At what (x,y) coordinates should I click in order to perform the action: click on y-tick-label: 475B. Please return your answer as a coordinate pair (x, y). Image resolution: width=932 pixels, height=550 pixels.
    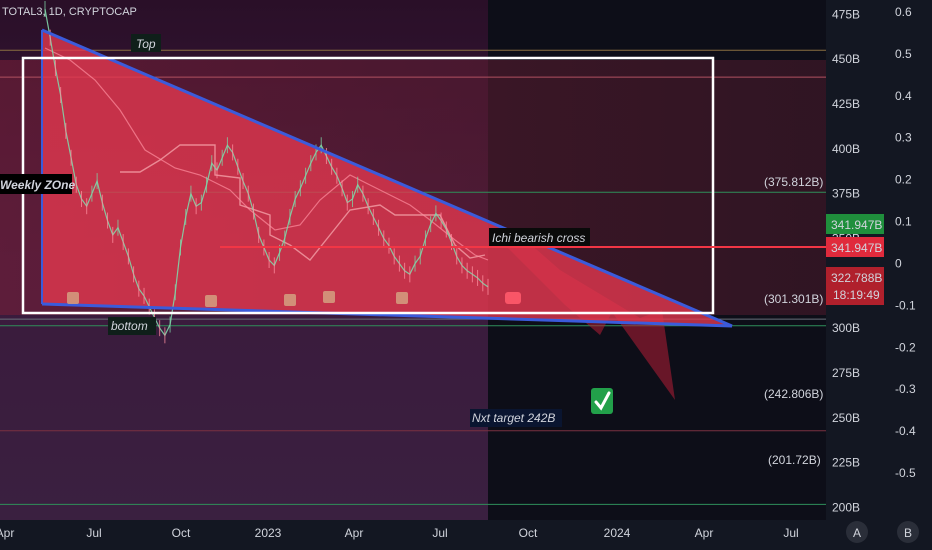
    Looking at the image, I should click on (846, 14).